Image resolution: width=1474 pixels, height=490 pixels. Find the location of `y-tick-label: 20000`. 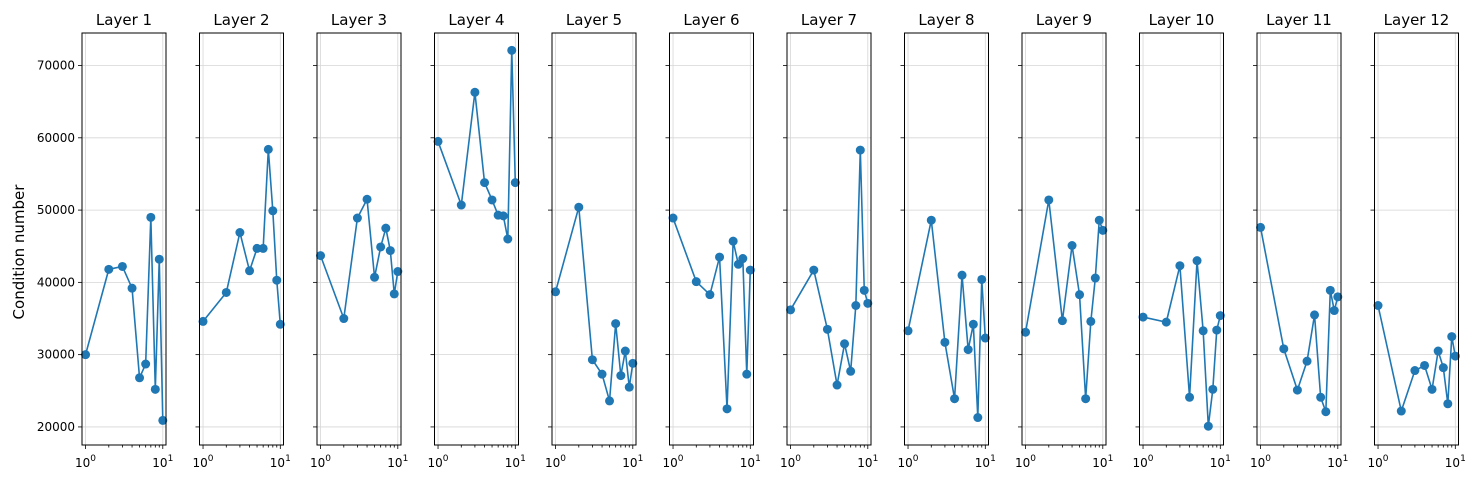

y-tick-label: 20000 is located at coordinates (56, 427).